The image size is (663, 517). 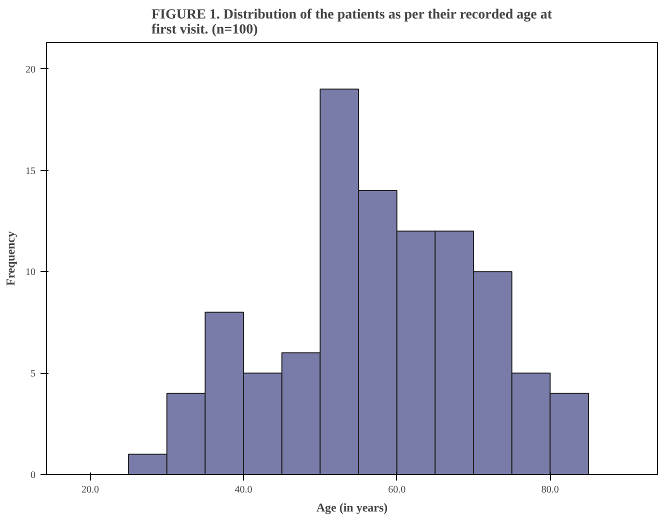 What do you see at coordinates (11, 258) in the screenshot?
I see `y-axis-title: Frequency` at bounding box center [11, 258].